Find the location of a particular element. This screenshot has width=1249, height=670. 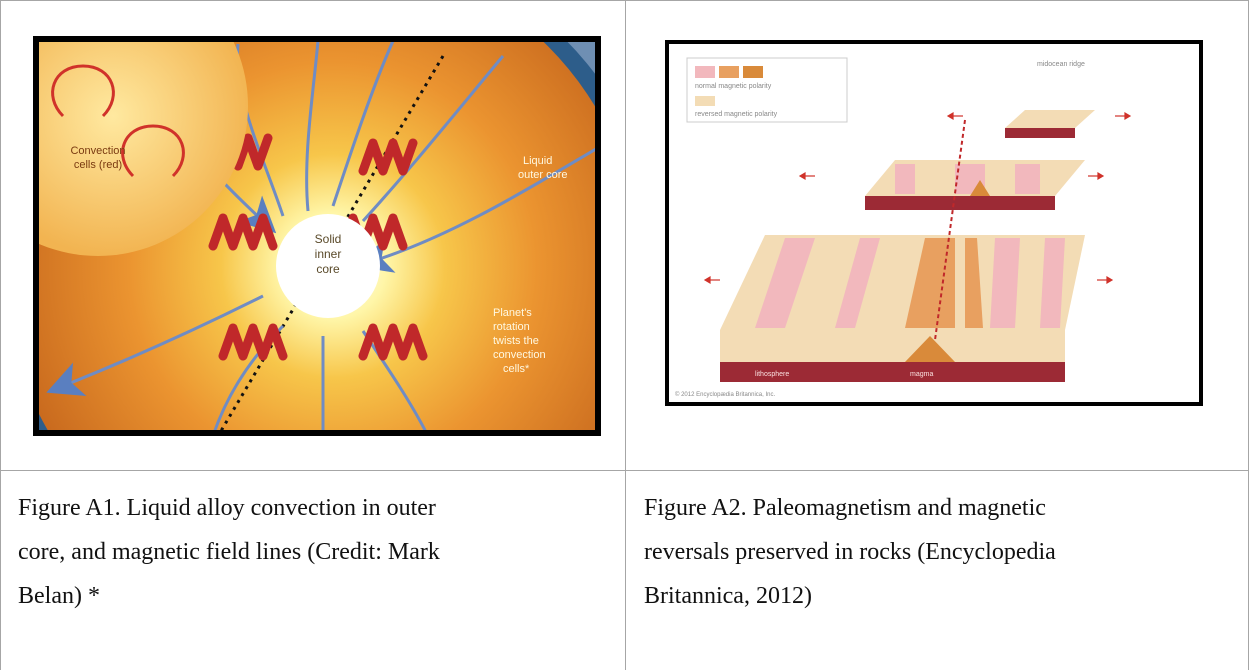

legend-normal-label: normal magnetic polarity is located at coordinates (733, 86).